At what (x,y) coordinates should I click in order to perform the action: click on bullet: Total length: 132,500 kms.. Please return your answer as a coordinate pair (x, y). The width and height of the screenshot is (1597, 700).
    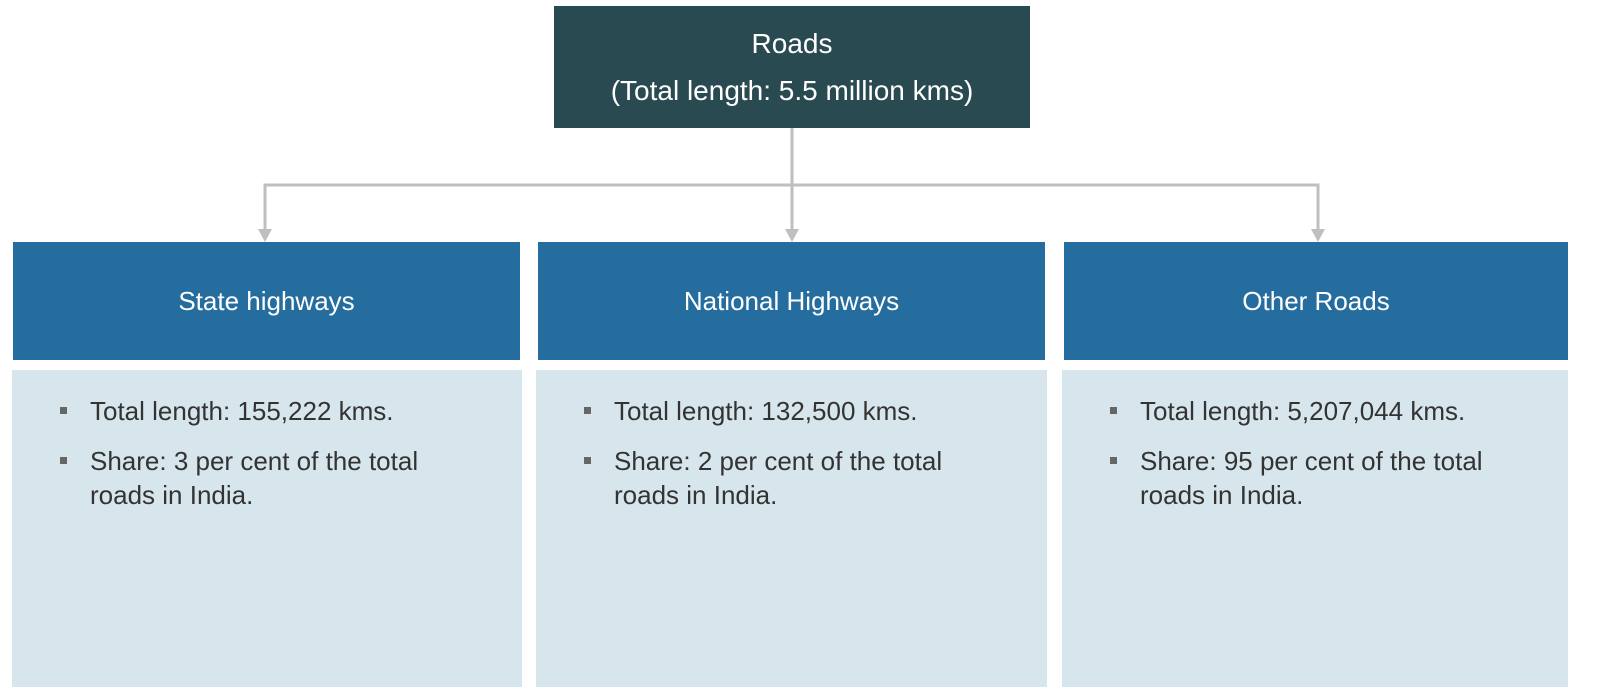
    Looking at the image, I should click on (795, 411).